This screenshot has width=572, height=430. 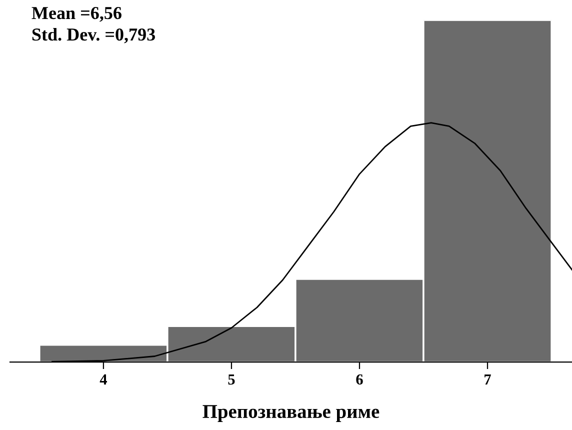 I want to click on annotation: Mean =6,56, so click(x=77, y=14).